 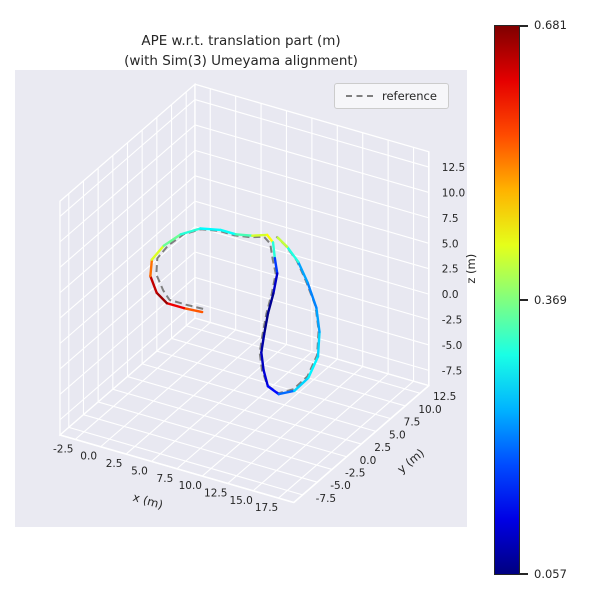 What do you see at coordinates (139, 471) in the screenshot?
I see `x-tick-label: 5.0` at bounding box center [139, 471].